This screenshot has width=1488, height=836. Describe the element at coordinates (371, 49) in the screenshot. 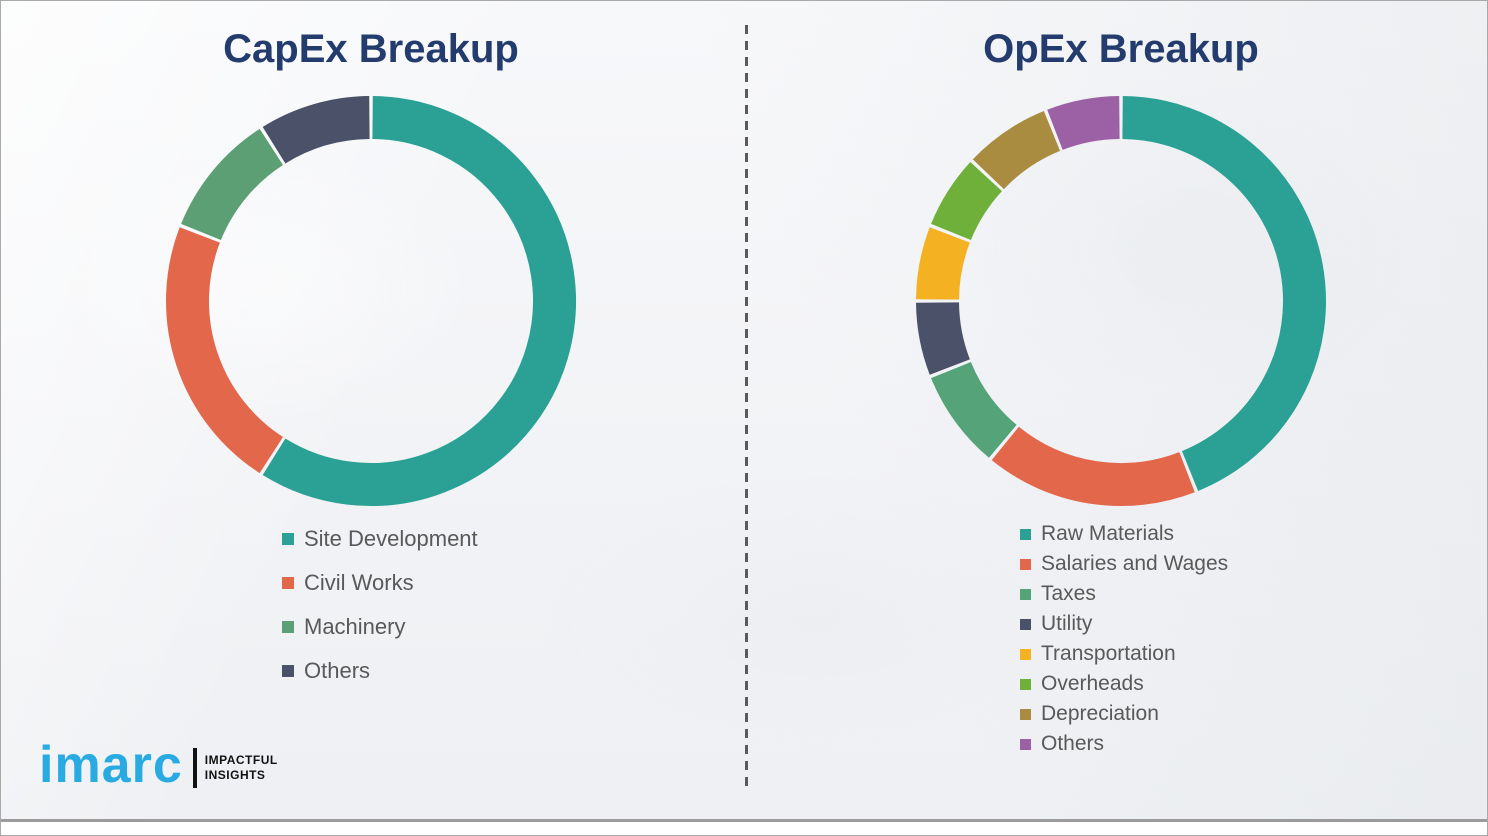

I see `capex-chart-title: CapEx Breakup` at that location.